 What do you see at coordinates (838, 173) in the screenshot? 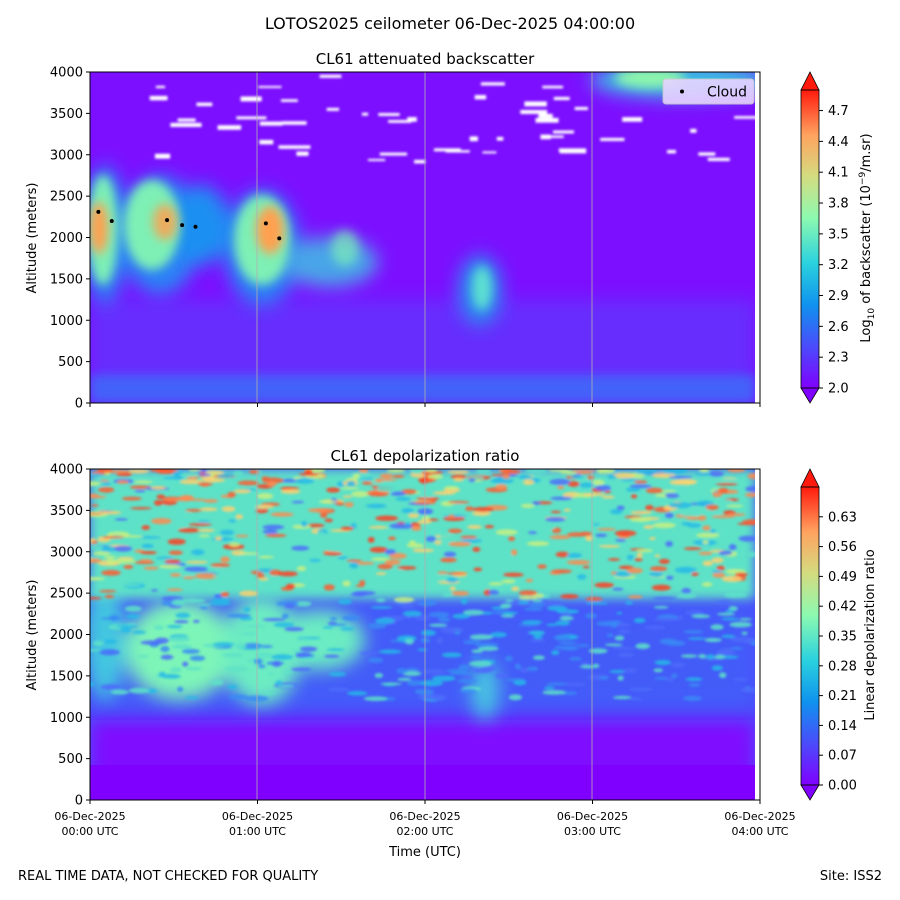
I see `colorbar-tick-label: 4.1` at bounding box center [838, 173].